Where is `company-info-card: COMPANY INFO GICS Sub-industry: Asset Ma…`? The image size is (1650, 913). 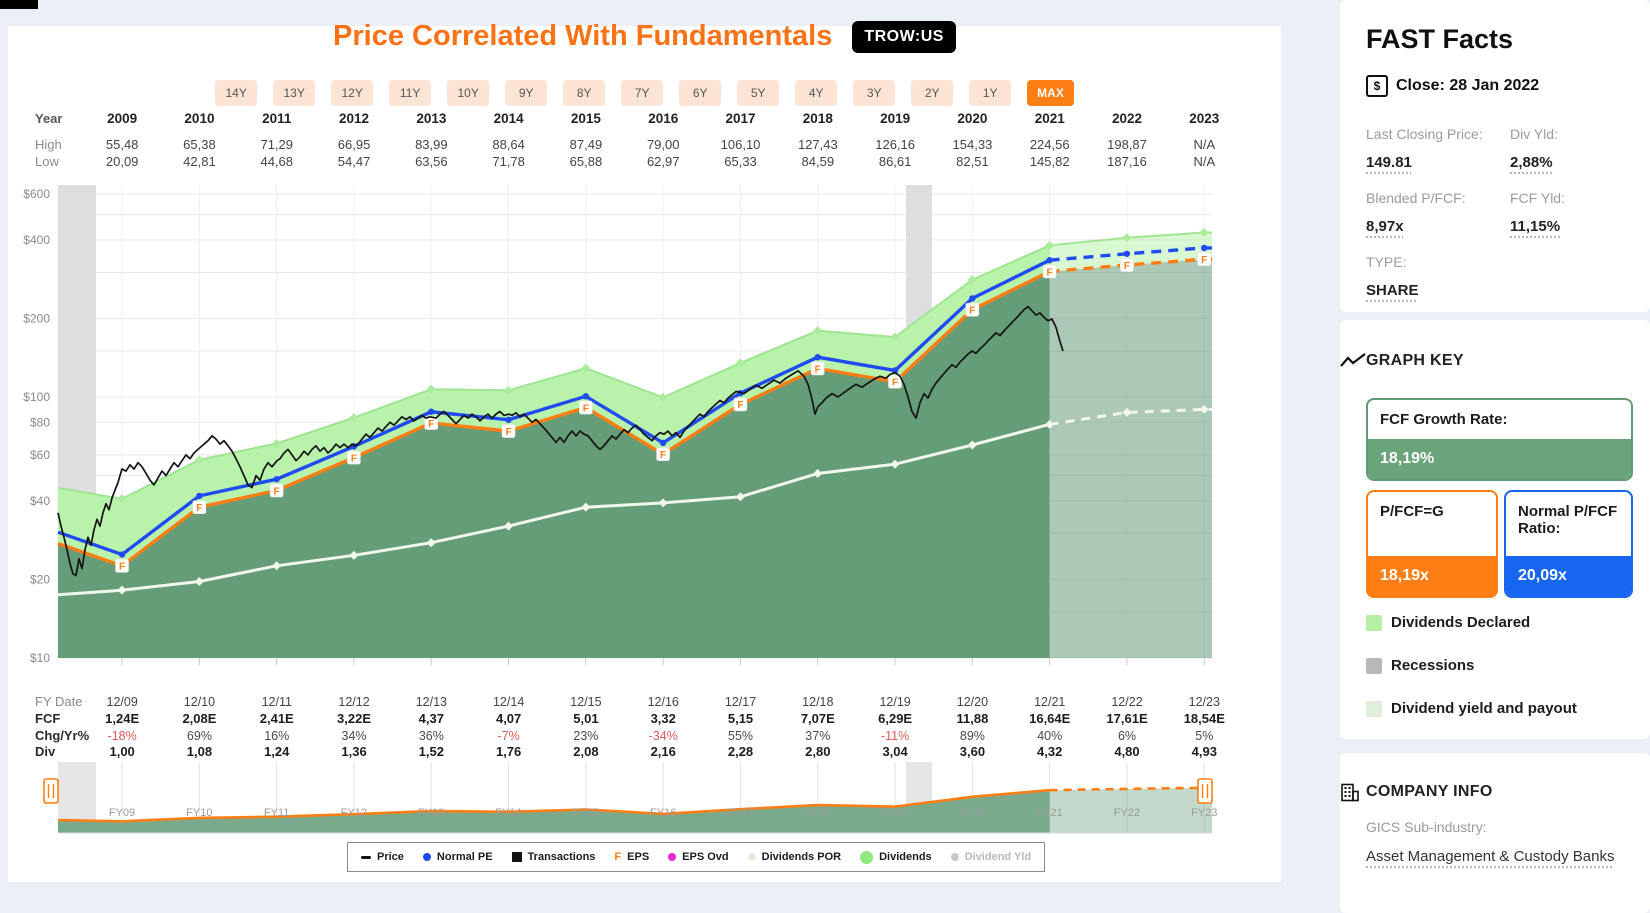
company-info-card: COMPANY INFO GICS Sub-industry: Asset Ma… is located at coordinates (1495, 833).